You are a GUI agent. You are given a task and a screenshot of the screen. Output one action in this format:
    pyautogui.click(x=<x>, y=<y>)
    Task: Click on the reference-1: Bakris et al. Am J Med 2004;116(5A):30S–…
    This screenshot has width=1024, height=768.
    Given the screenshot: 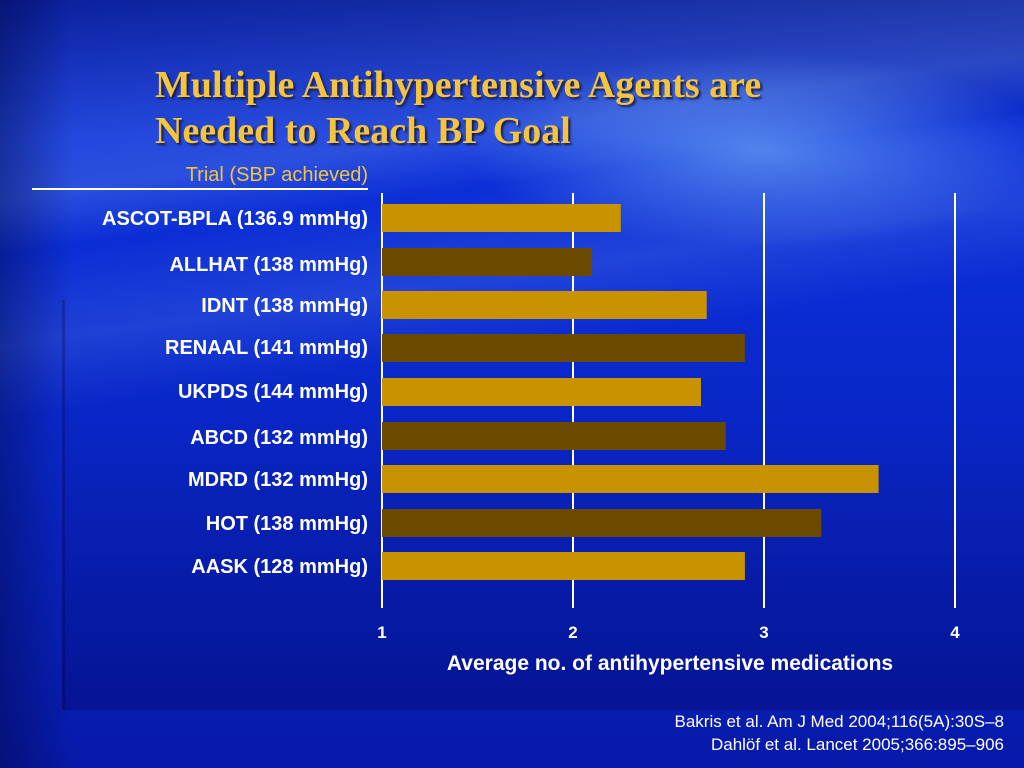 What is the action you would take?
    pyautogui.click(x=839, y=721)
    